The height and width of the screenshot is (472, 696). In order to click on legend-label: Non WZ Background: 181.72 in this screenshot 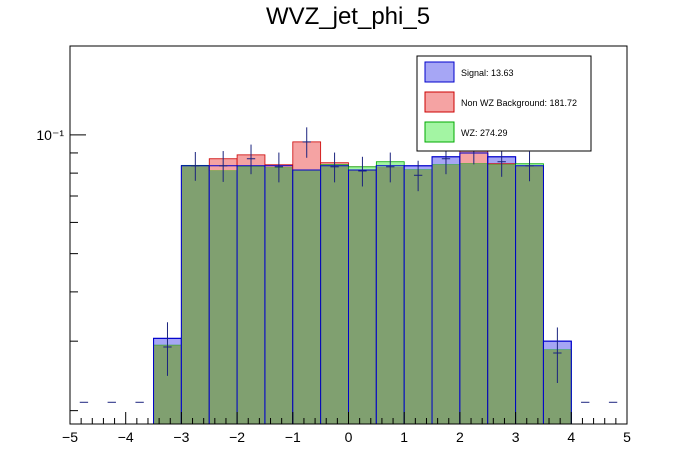, I will do `click(519, 103)`.